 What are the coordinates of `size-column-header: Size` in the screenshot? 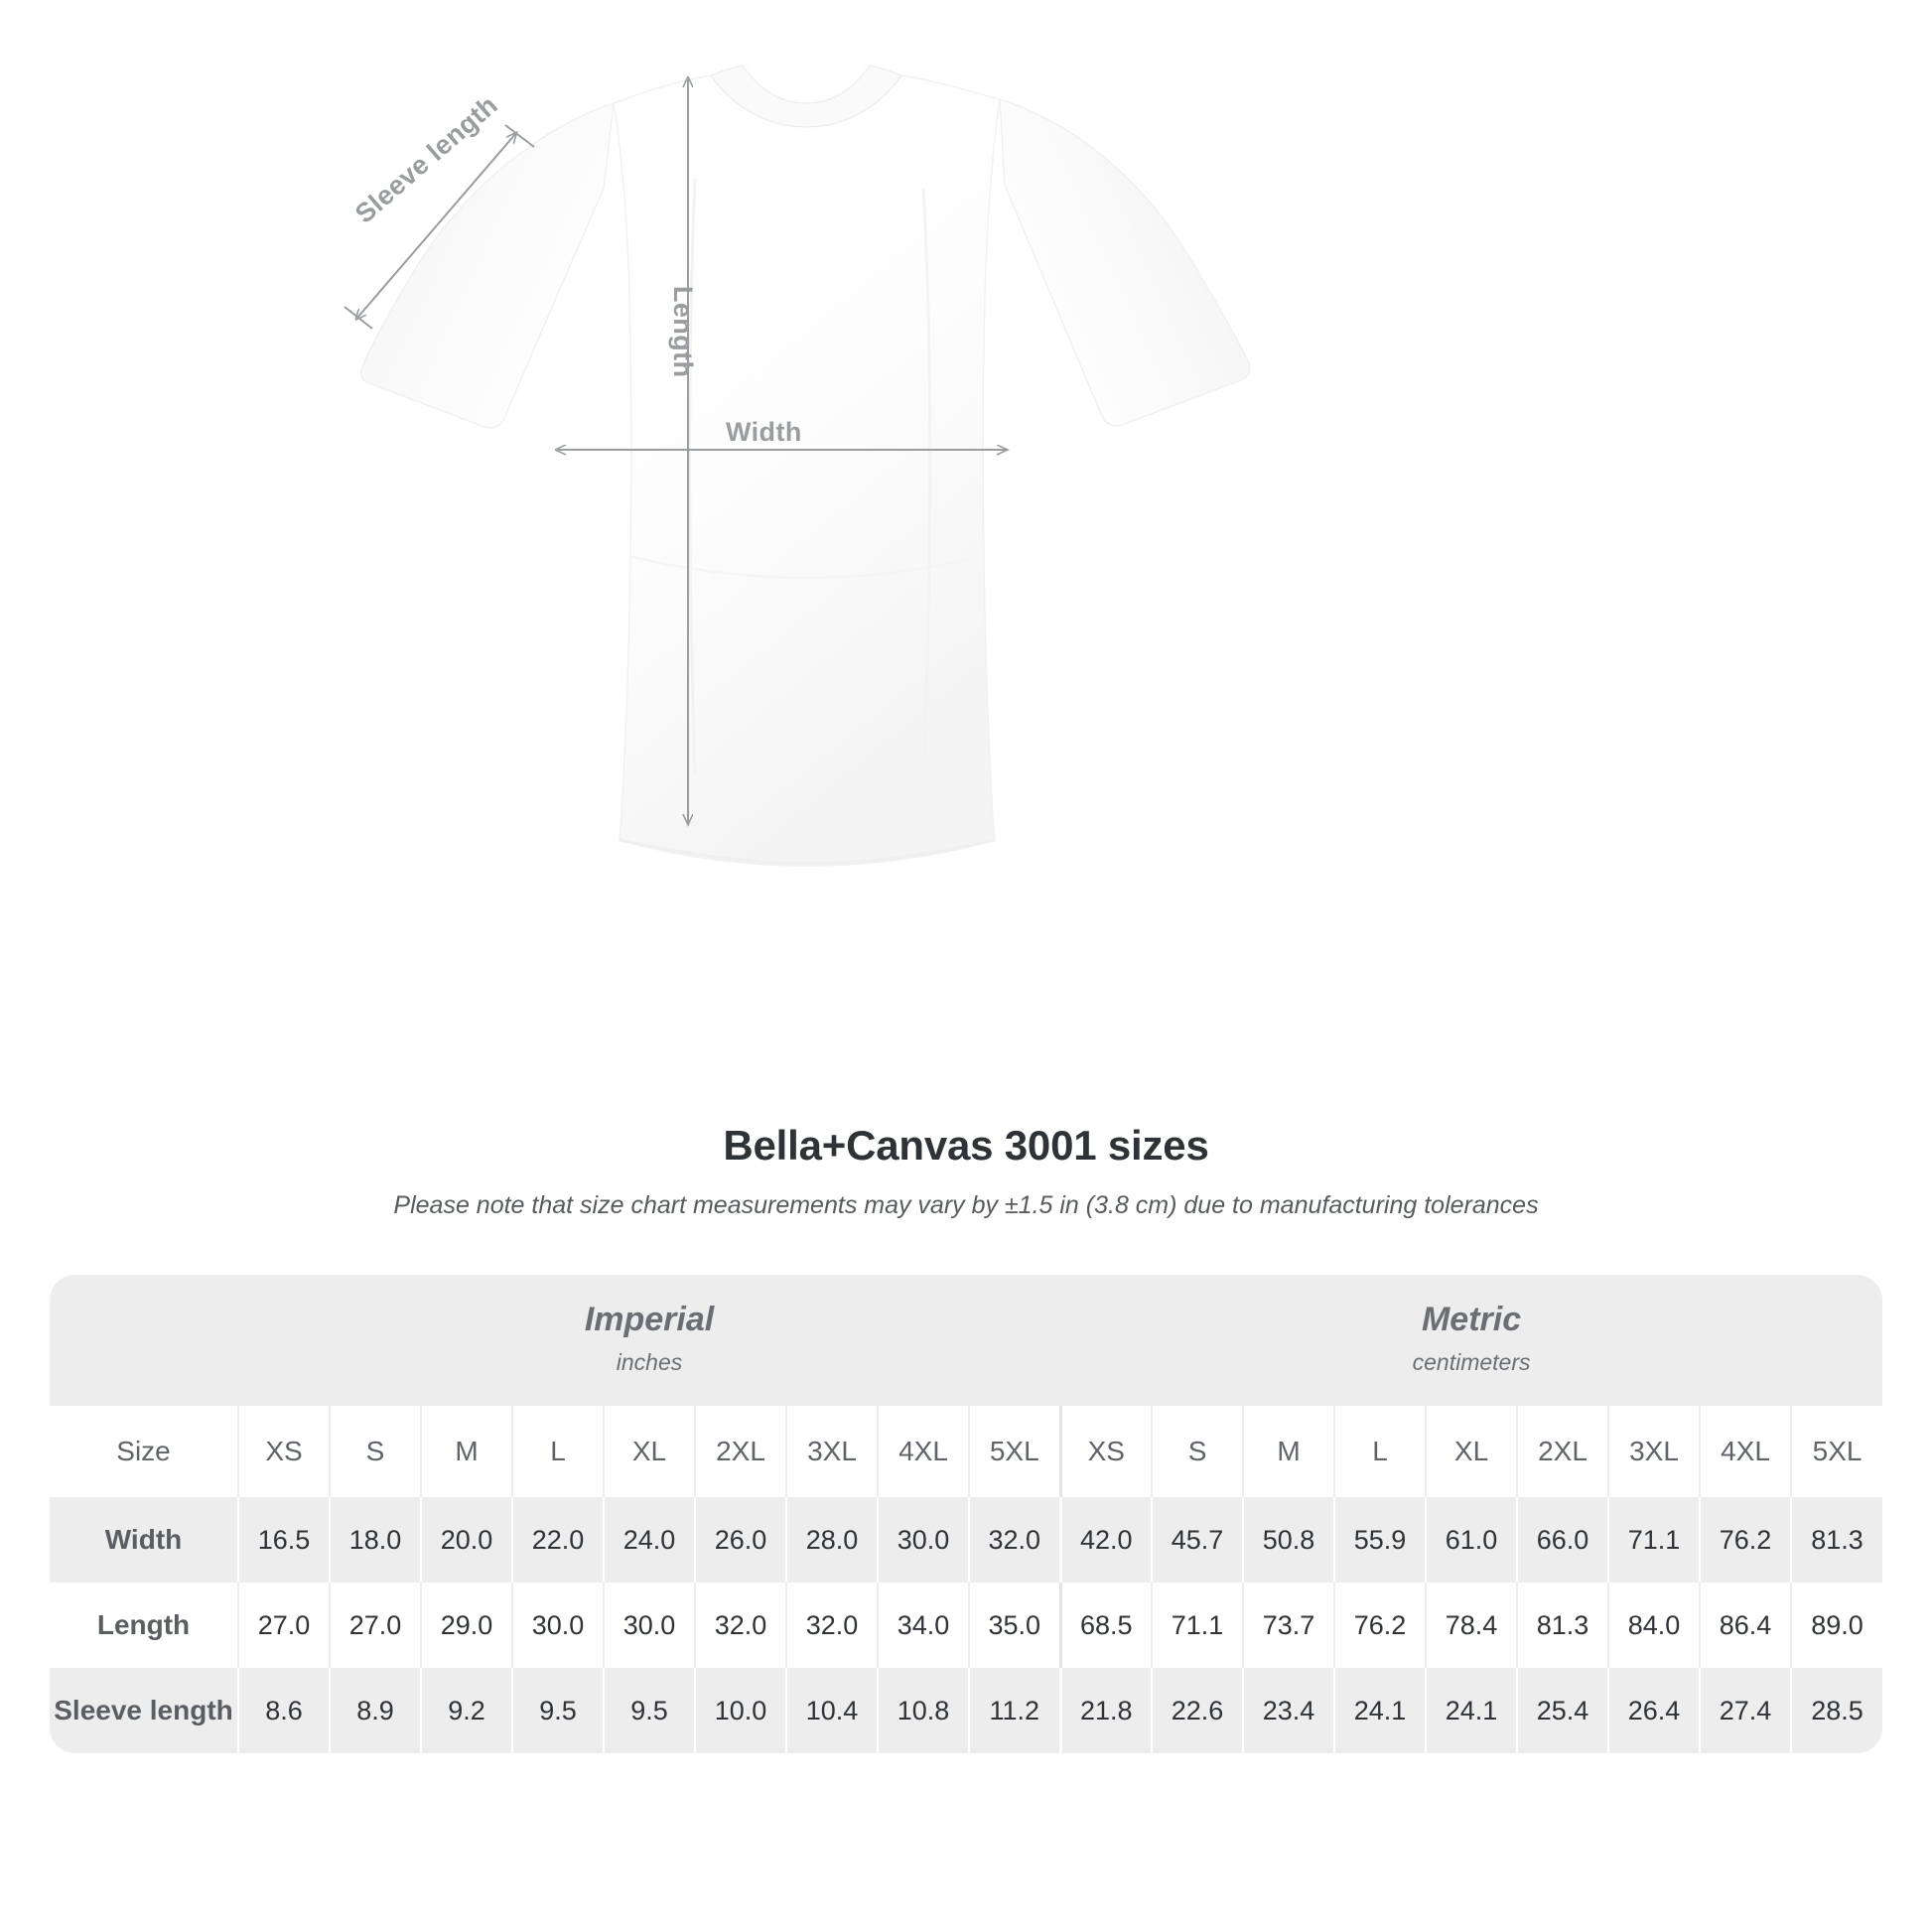 It's located at (144, 1452).